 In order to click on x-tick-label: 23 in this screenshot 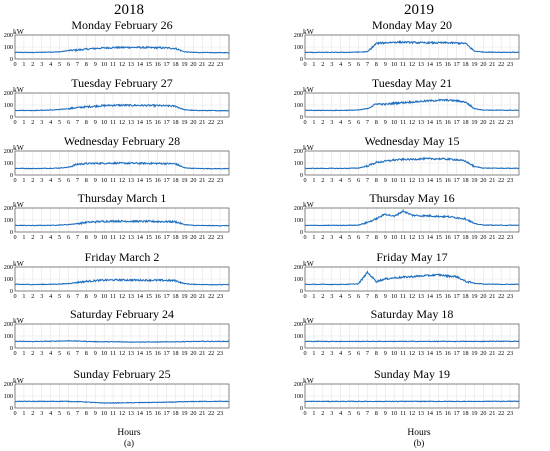, I will do `click(510, 413)`.